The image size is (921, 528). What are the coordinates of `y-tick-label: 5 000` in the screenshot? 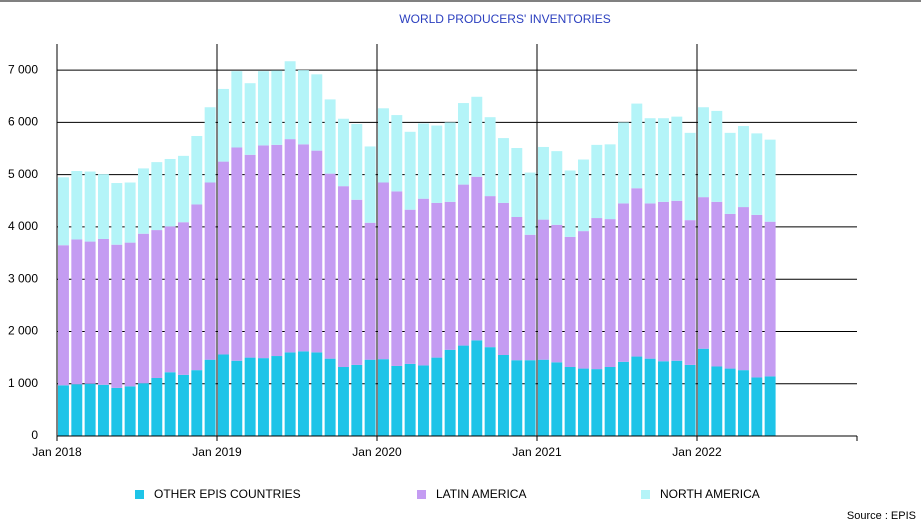 It's located at (23, 174).